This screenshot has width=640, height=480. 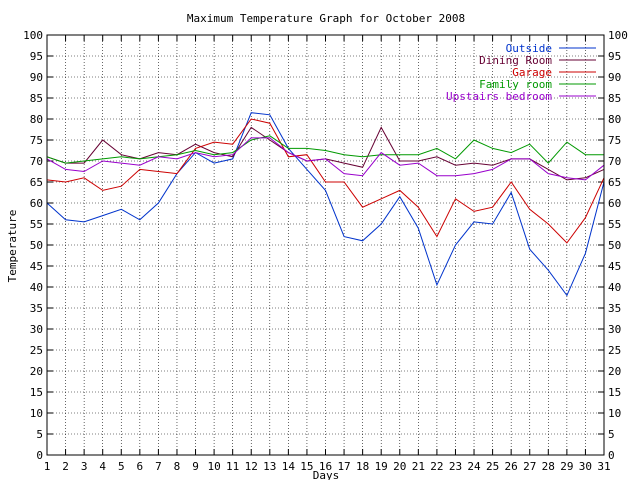 I want to click on y-tick-label-left: 15, so click(x=36, y=392).